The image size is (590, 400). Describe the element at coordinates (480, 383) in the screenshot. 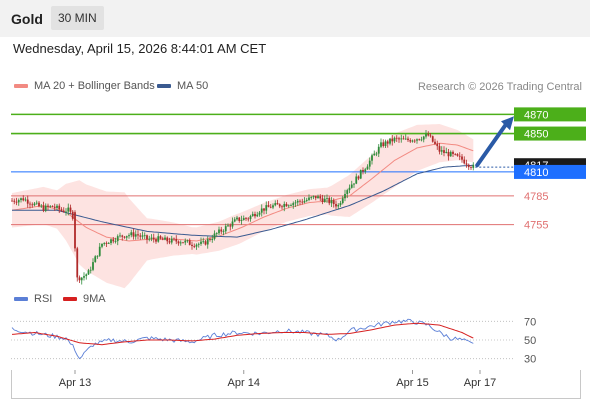

I see `x-label-apr-17: Apr 17` at that location.